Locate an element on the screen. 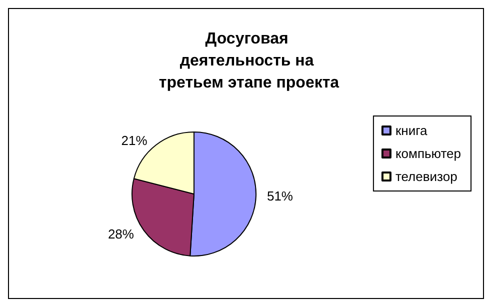 The width and height of the screenshot is (492, 307). legend-label: компьютер is located at coordinates (428, 153).